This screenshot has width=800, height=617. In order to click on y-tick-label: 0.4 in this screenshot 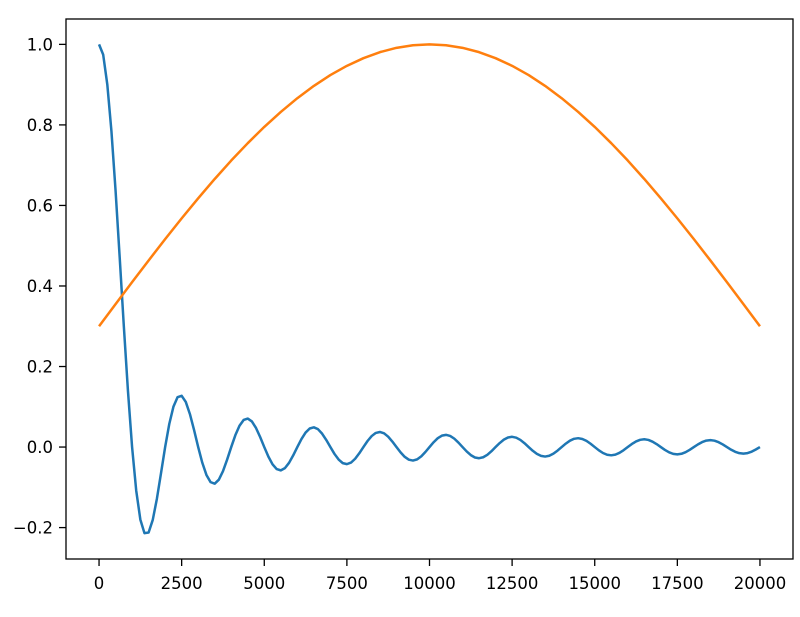, I will do `click(40, 286)`.